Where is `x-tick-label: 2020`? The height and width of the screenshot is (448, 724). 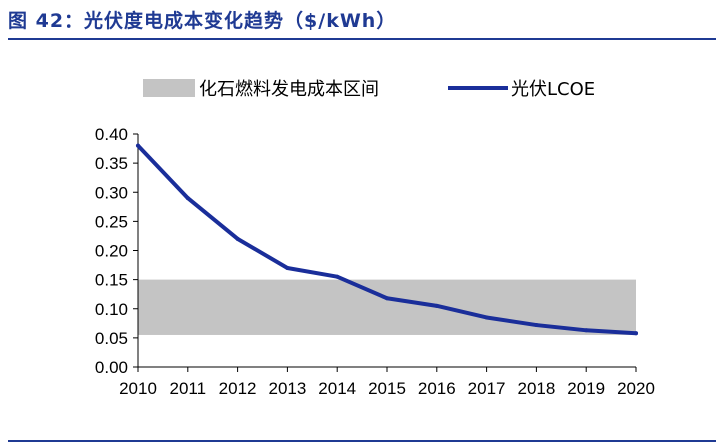 x-tick-label: 2020 is located at coordinates (636, 388).